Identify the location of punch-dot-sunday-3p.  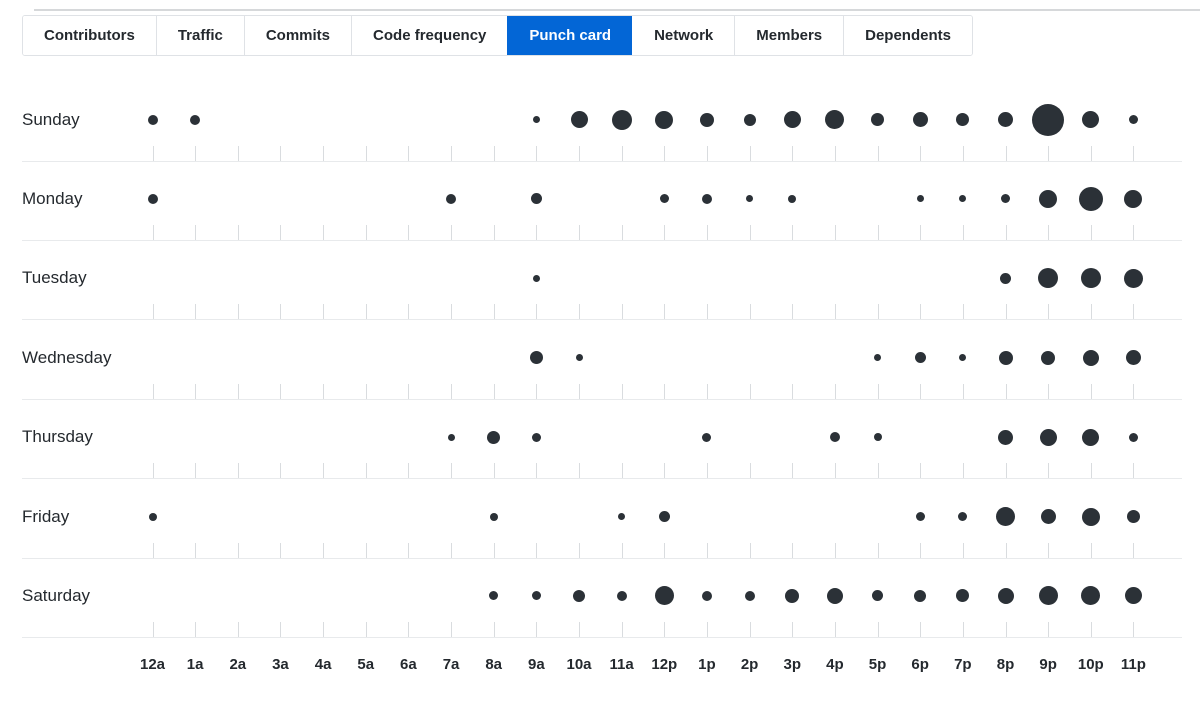
(792, 119).